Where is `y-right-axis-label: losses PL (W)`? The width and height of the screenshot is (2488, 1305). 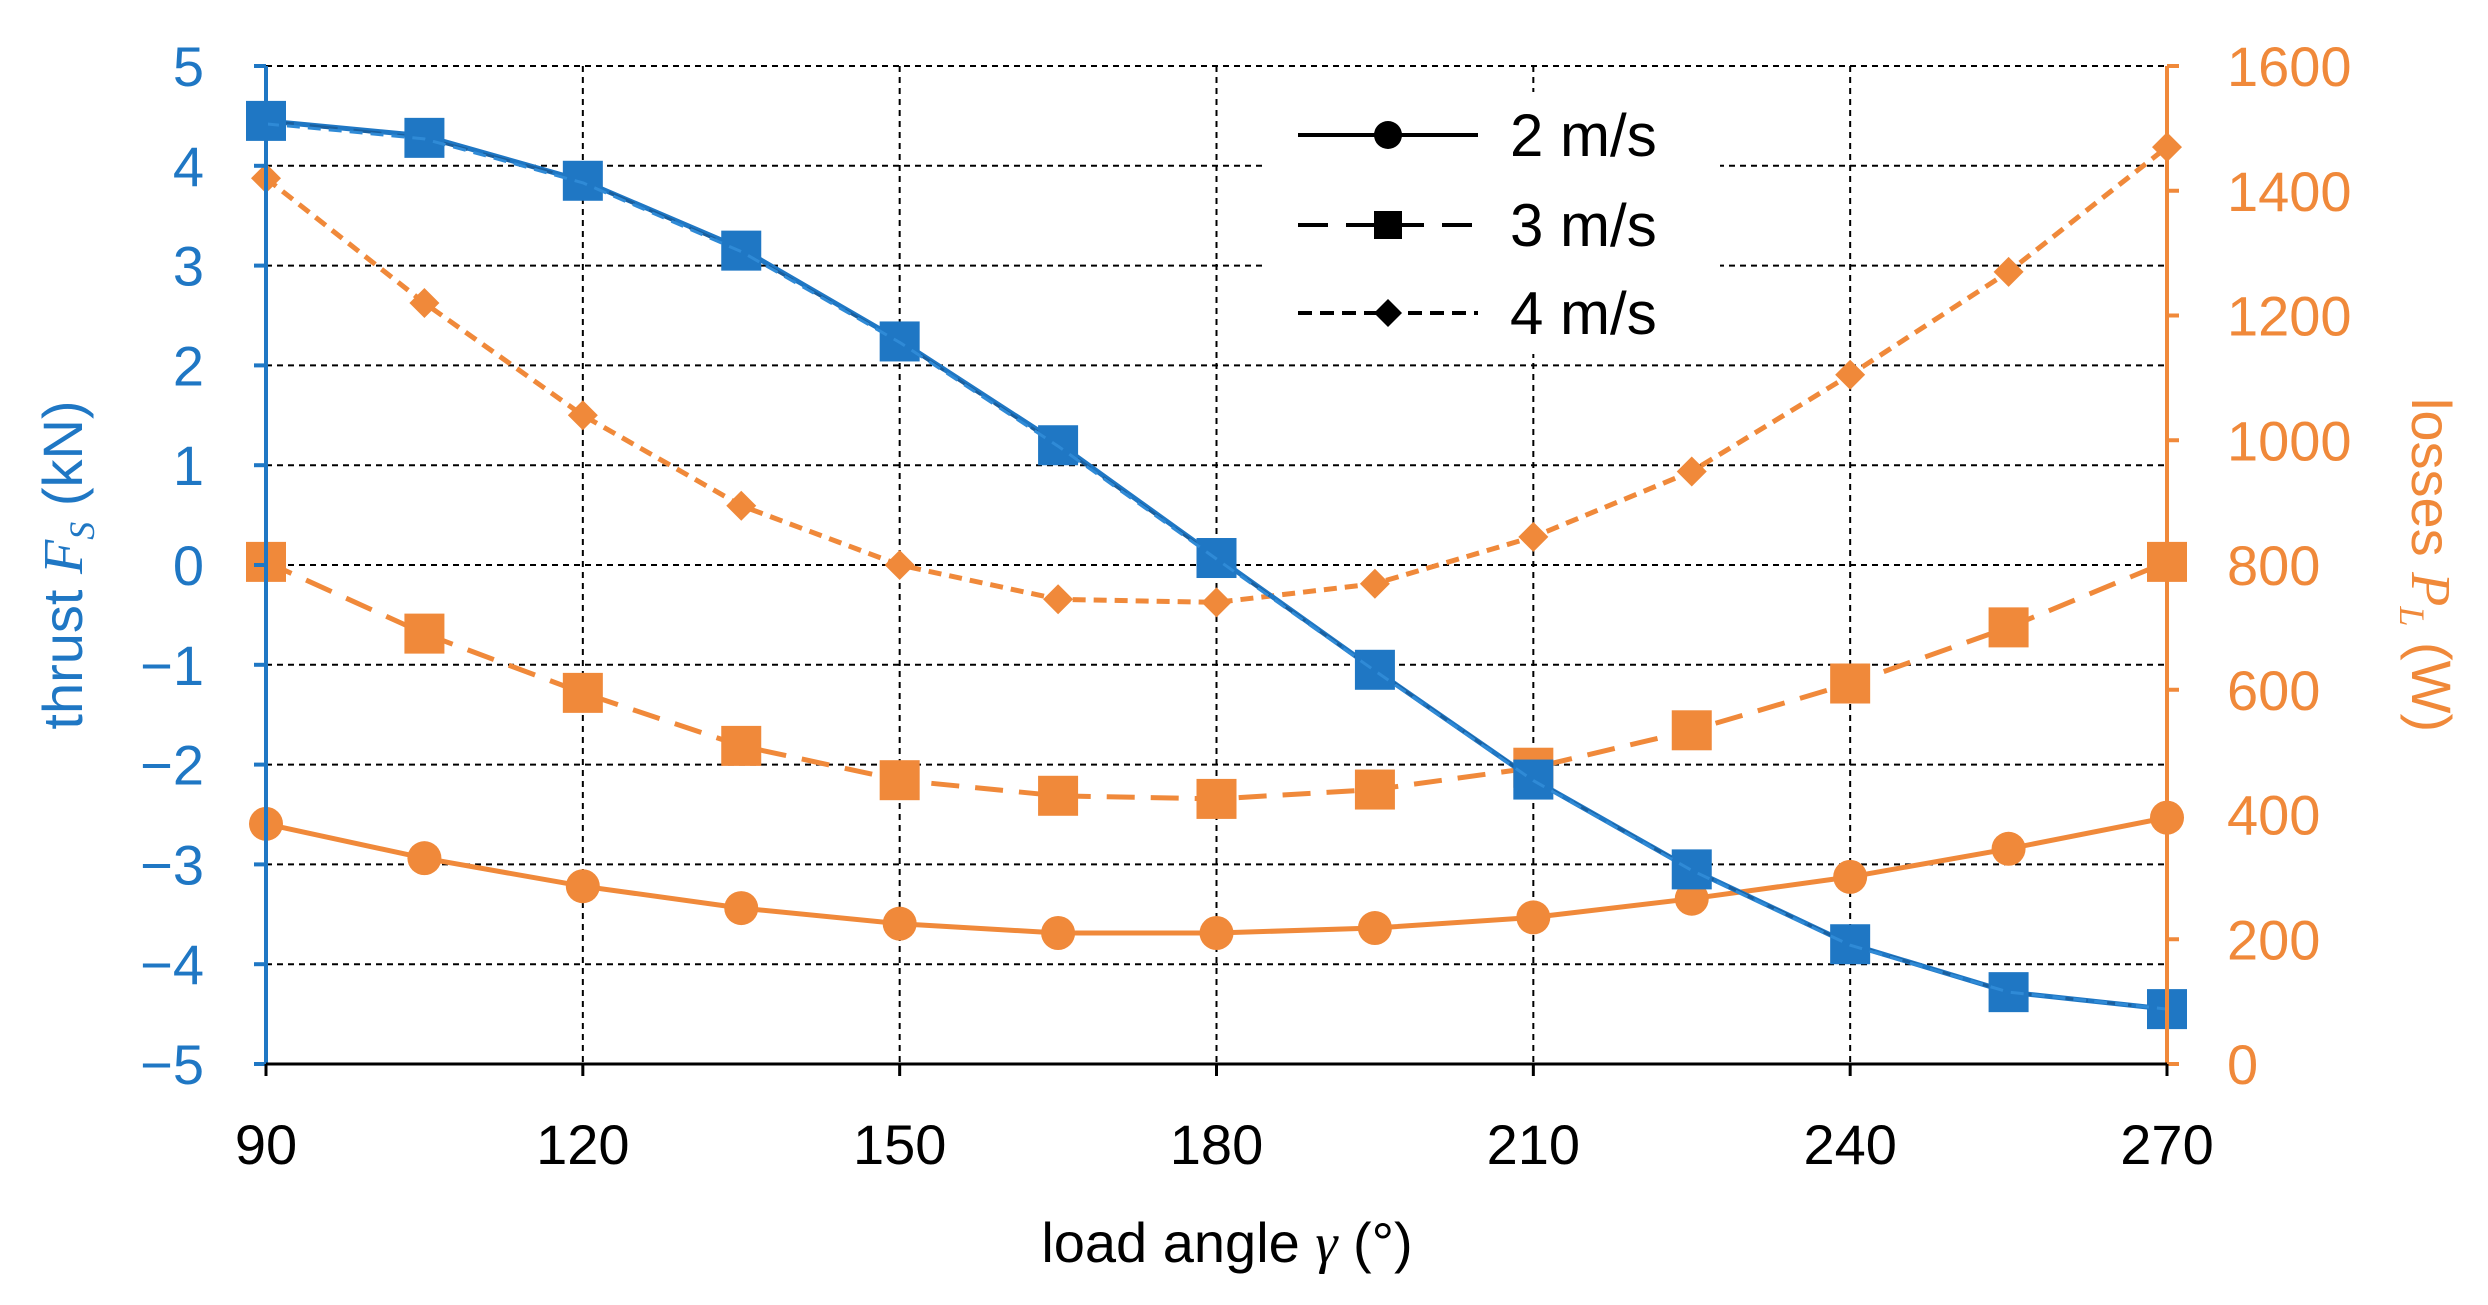
y-right-axis-label: losses PL (W) is located at coordinates (2427, 565).